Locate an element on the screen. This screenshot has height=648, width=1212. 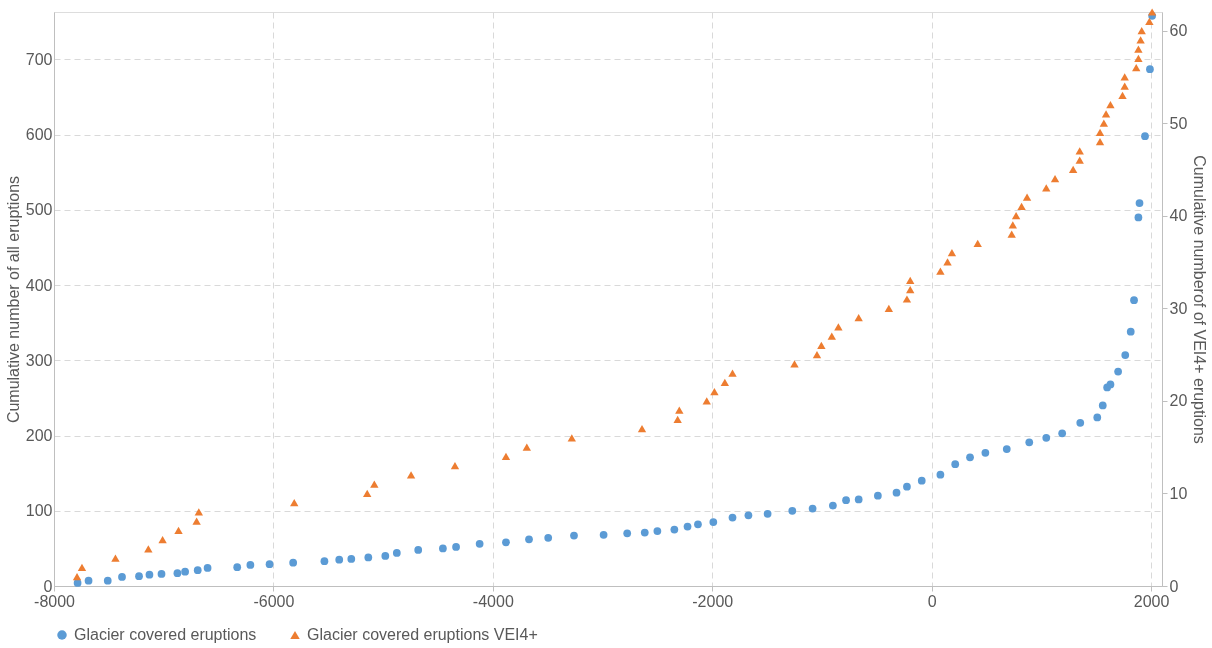
y-tick-label: 400 is located at coordinates (39, 285).